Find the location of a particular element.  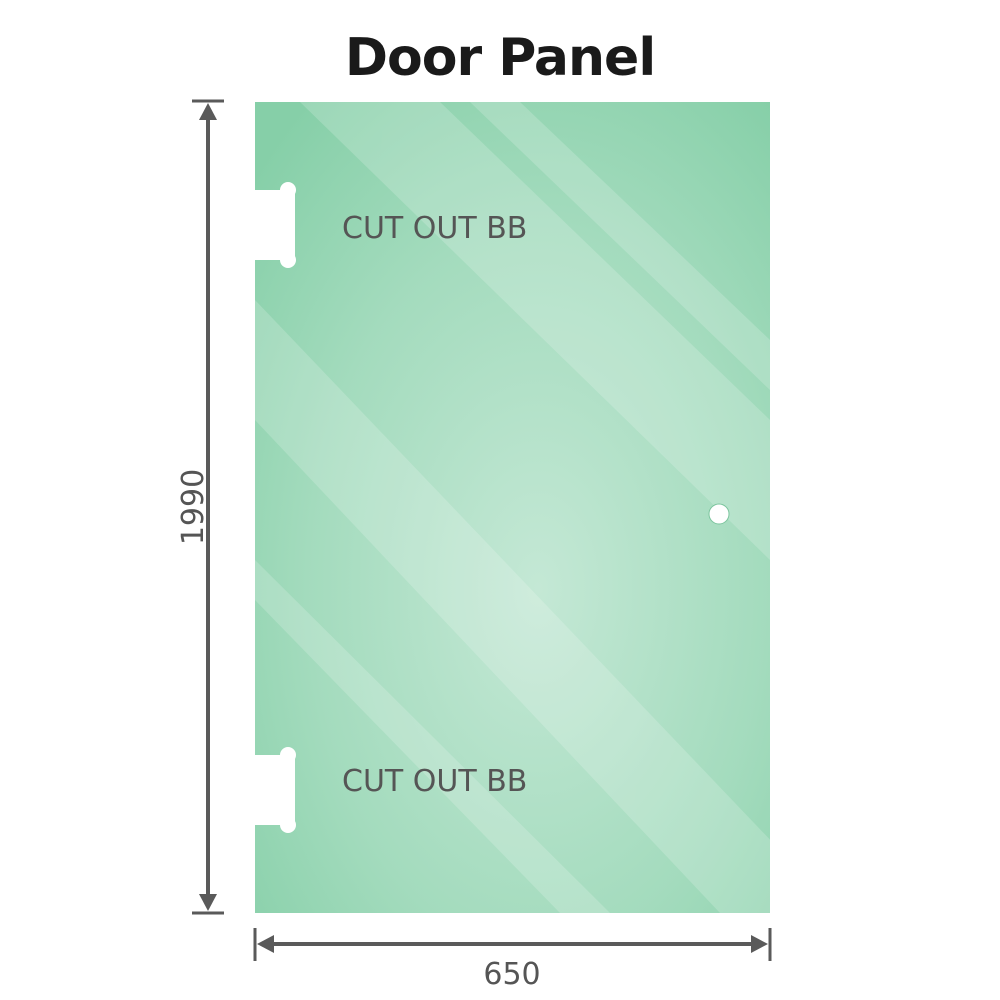

handle-hole is located at coordinates (719, 514).